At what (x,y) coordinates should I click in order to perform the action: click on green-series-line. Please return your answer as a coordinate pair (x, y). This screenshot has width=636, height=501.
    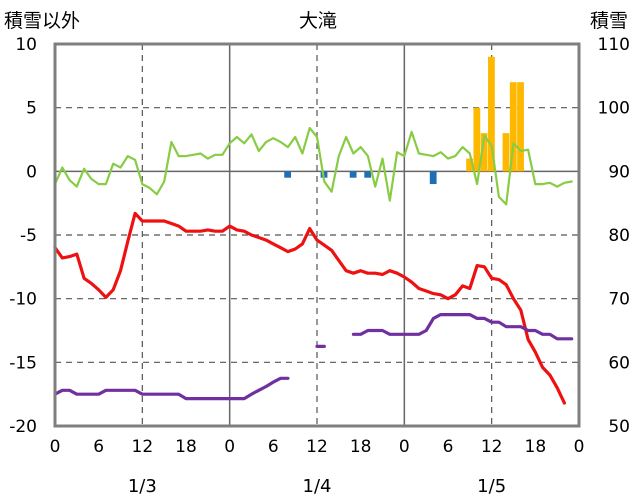
    Looking at the image, I should click on (313, 166).